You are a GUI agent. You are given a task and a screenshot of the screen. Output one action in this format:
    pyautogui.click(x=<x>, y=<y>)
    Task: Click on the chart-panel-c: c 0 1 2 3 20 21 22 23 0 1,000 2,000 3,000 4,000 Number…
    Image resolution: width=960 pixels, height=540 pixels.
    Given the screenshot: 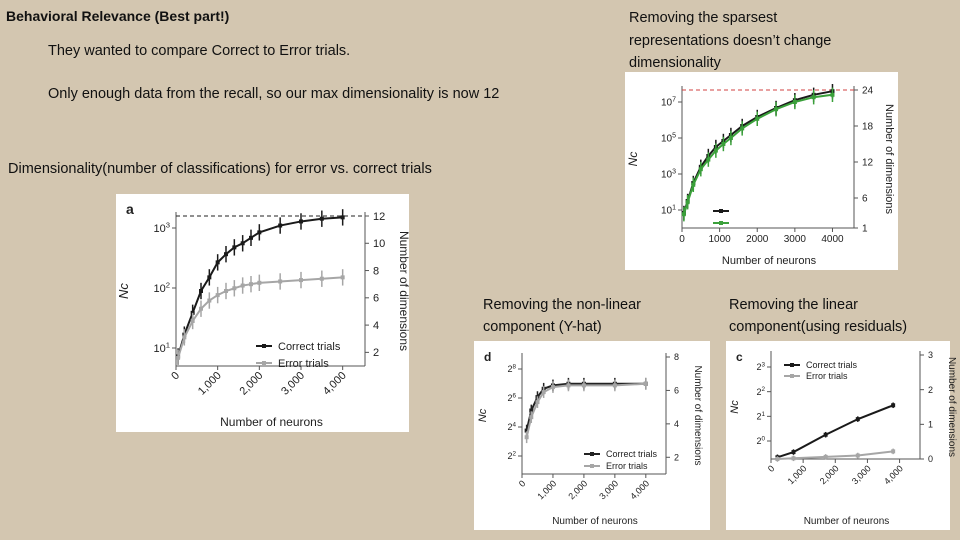 What is the action you would take?
    pyautogui.click(x=841, y=435)
    